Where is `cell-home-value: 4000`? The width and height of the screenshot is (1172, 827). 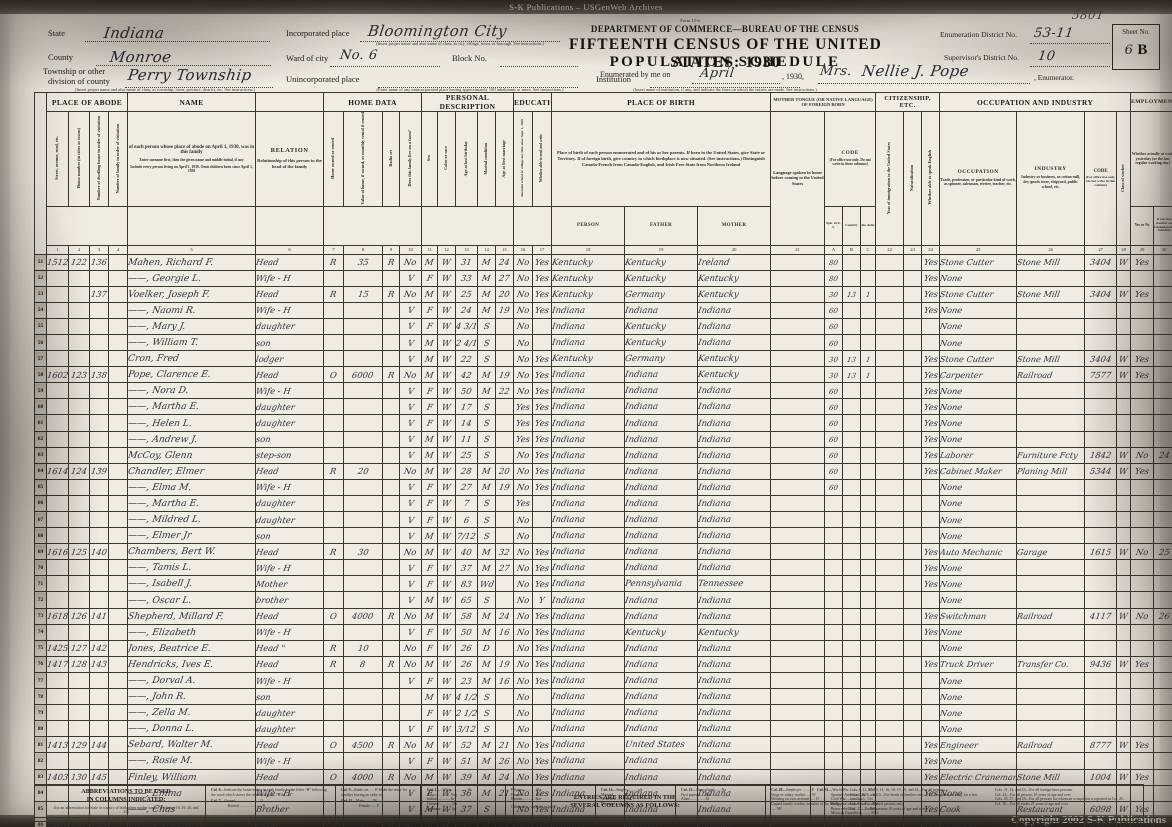
cell-home-value: 4000 is located at coordinates (363, 777).